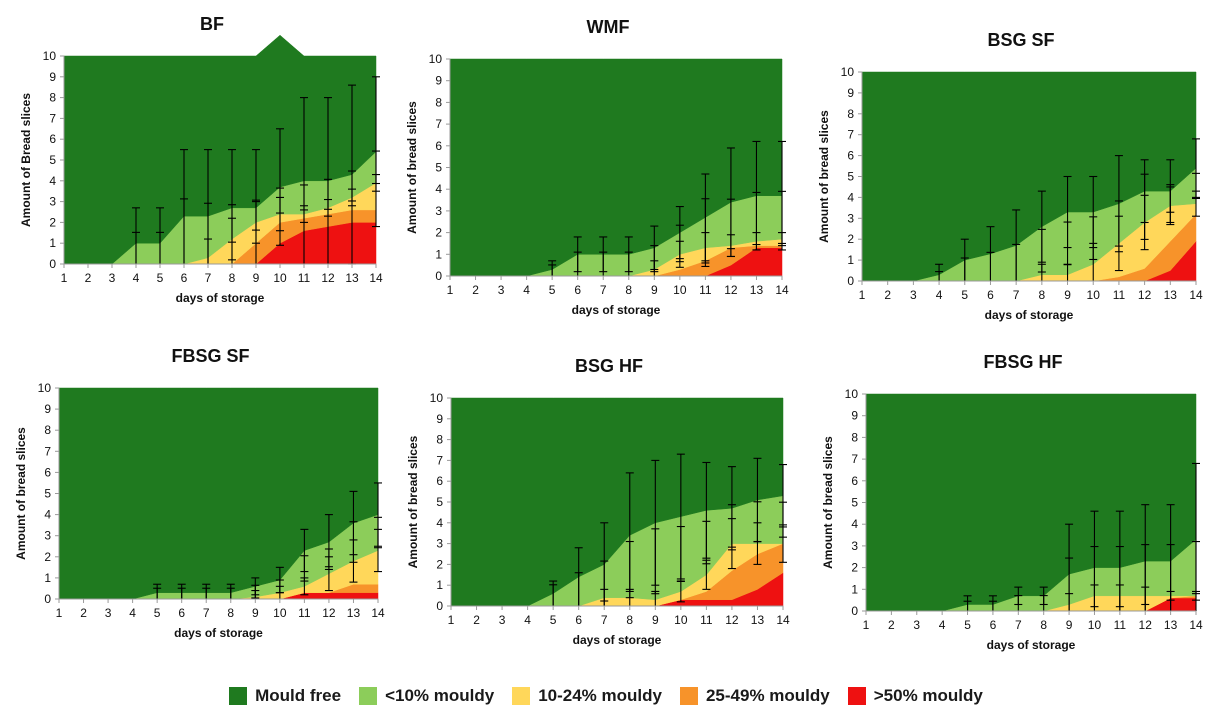 The width and height of the screenshot is (1212, 709). What do you see at coordinates (439, 544) in the screenshot?
I see `panel-5-ytick-label-3: 3` at bounding box center [439, 544].